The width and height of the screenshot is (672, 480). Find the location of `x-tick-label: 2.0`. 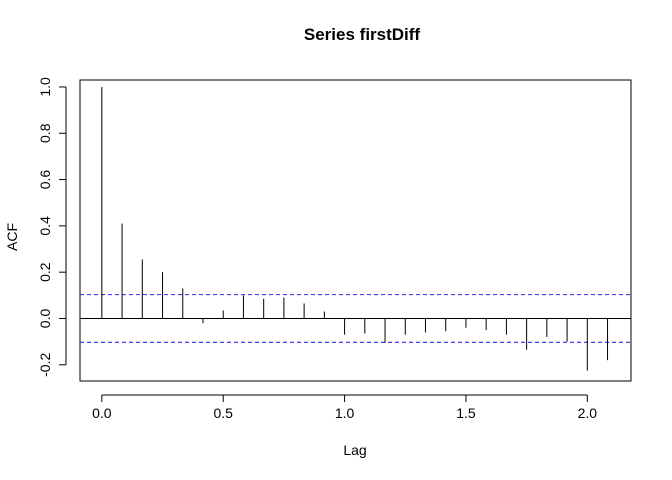

x-tick-label: 2.0 is located at coordinates (588, 413).